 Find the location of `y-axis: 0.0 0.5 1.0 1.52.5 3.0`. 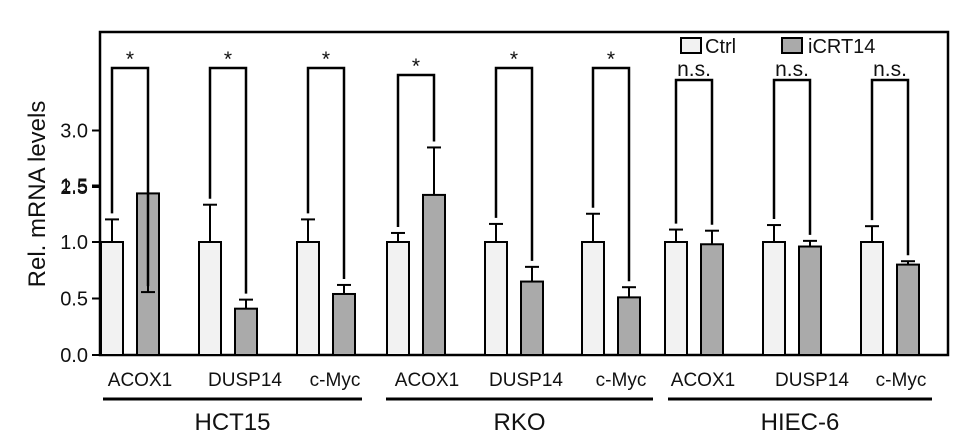

y-axis: 0.0 0.5 1.0 1.52.5 3.0 is located at coordinates (80, 244).